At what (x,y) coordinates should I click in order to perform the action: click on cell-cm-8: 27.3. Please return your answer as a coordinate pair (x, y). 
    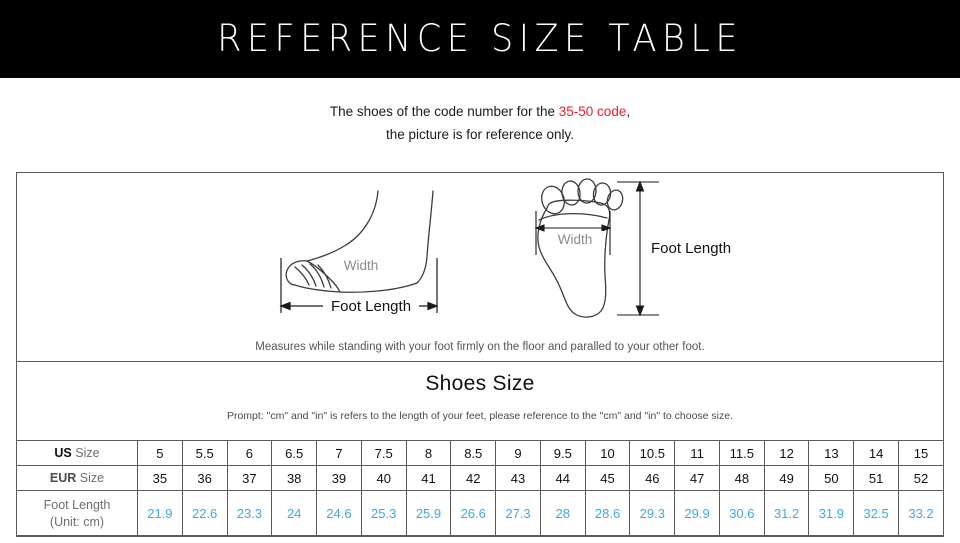
    Looking at the image, I should click on (518, 513).